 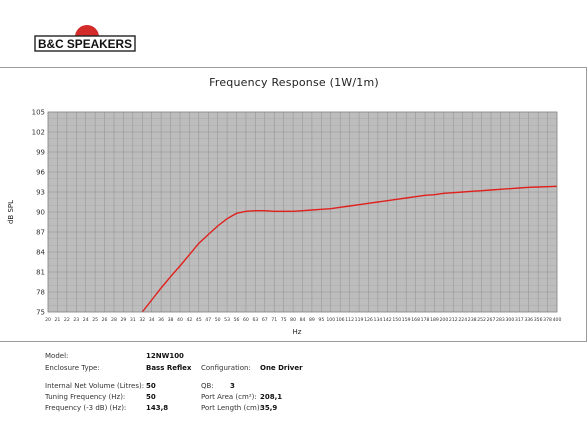 I want to click on logo-text: B&C SPEAKERS, so click(x=85, y=45).